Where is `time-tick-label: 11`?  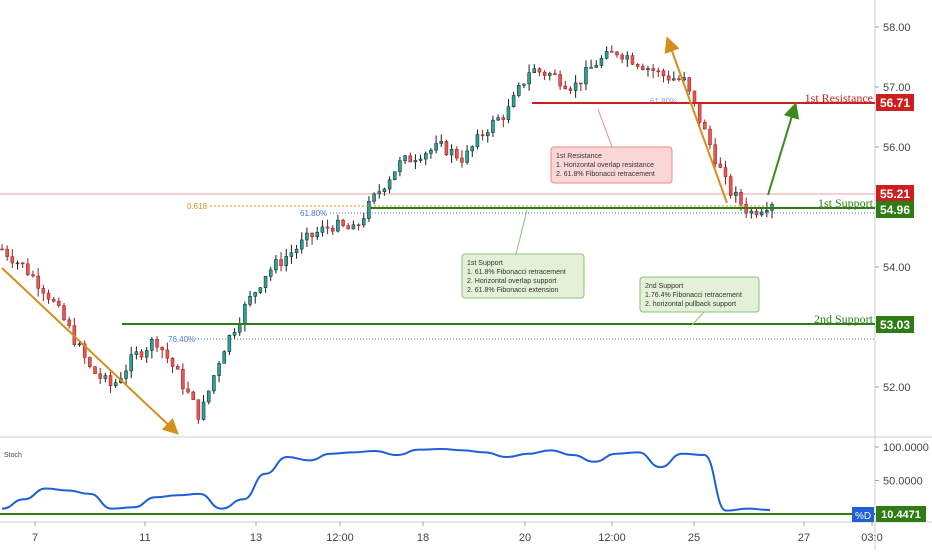
time-tick-label: 11 is located at coordinates (144, 538).